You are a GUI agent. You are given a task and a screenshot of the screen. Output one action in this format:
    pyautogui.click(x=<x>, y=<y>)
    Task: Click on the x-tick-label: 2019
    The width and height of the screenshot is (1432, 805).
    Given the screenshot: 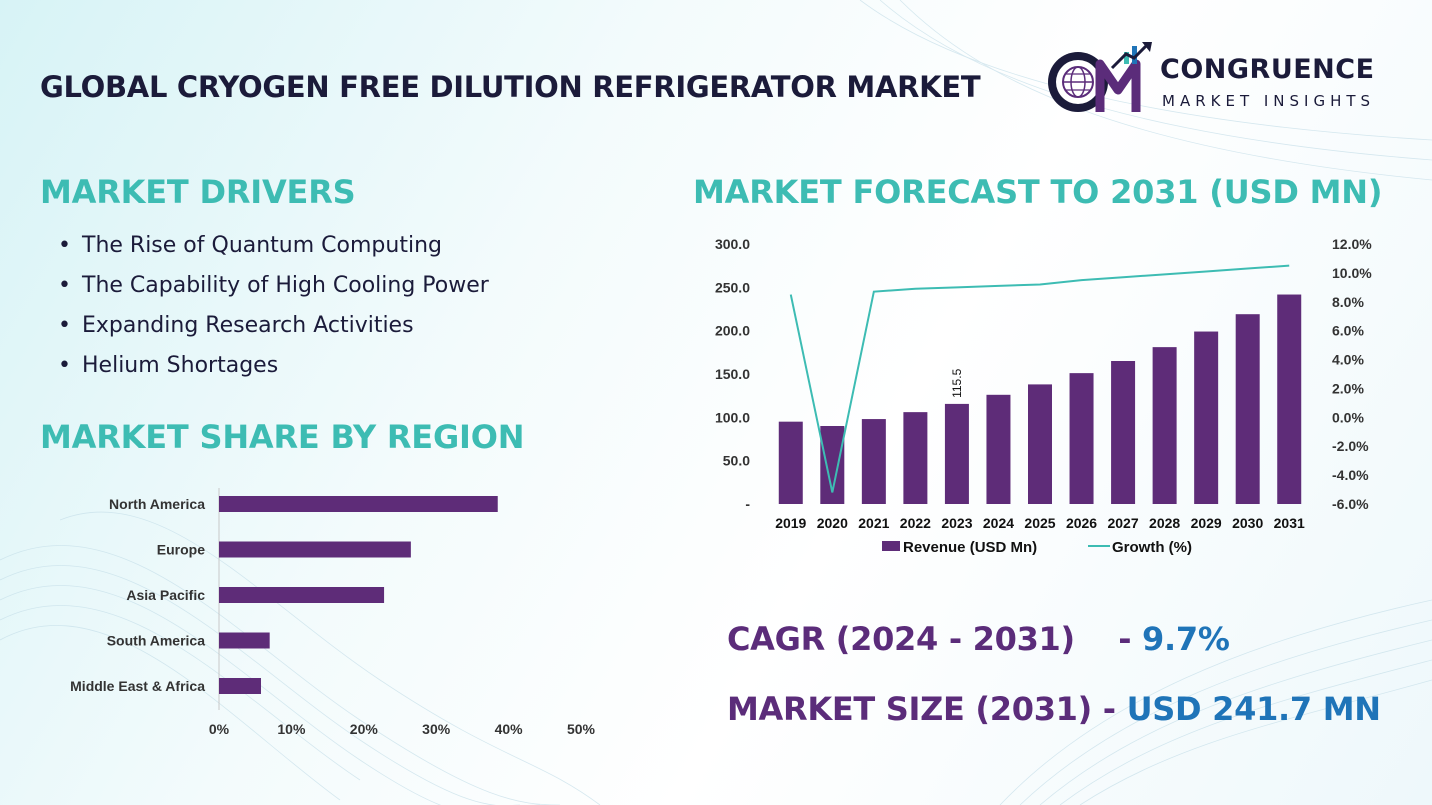 What is the action you would take?
    pyautogui.click(x=790, y=523)
    